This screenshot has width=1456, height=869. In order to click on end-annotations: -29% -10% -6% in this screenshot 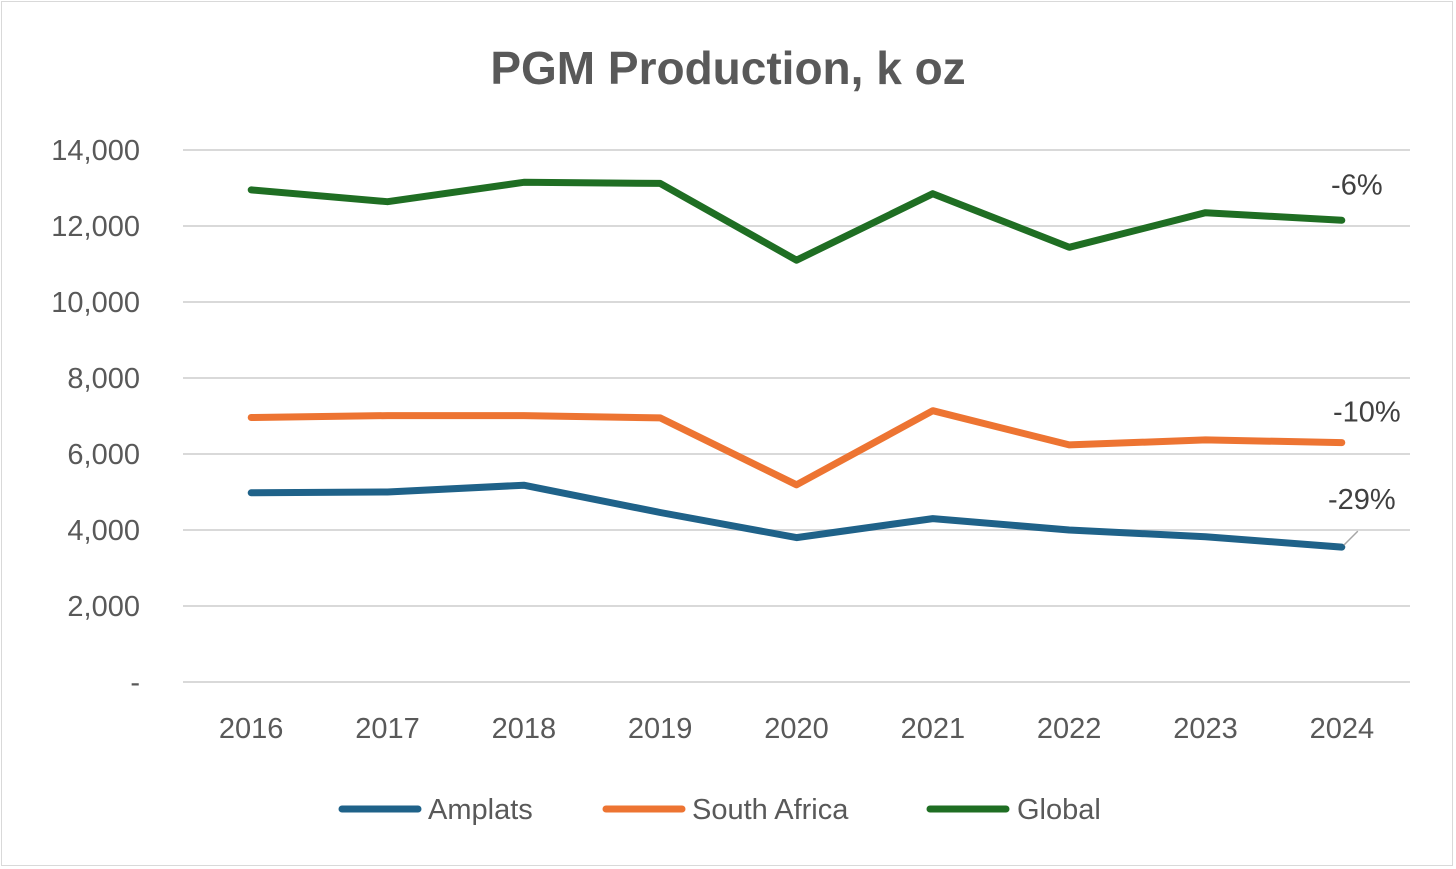, I will do `click(1364, 357)`.